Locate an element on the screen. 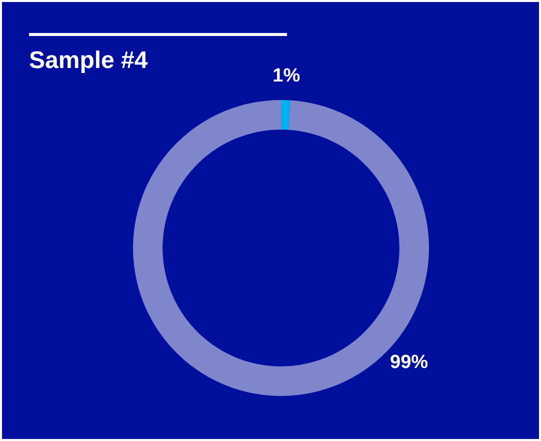 This screenshot has width=541, height=441. chart-title: Sample #4 is located at coordinates (88, 61).